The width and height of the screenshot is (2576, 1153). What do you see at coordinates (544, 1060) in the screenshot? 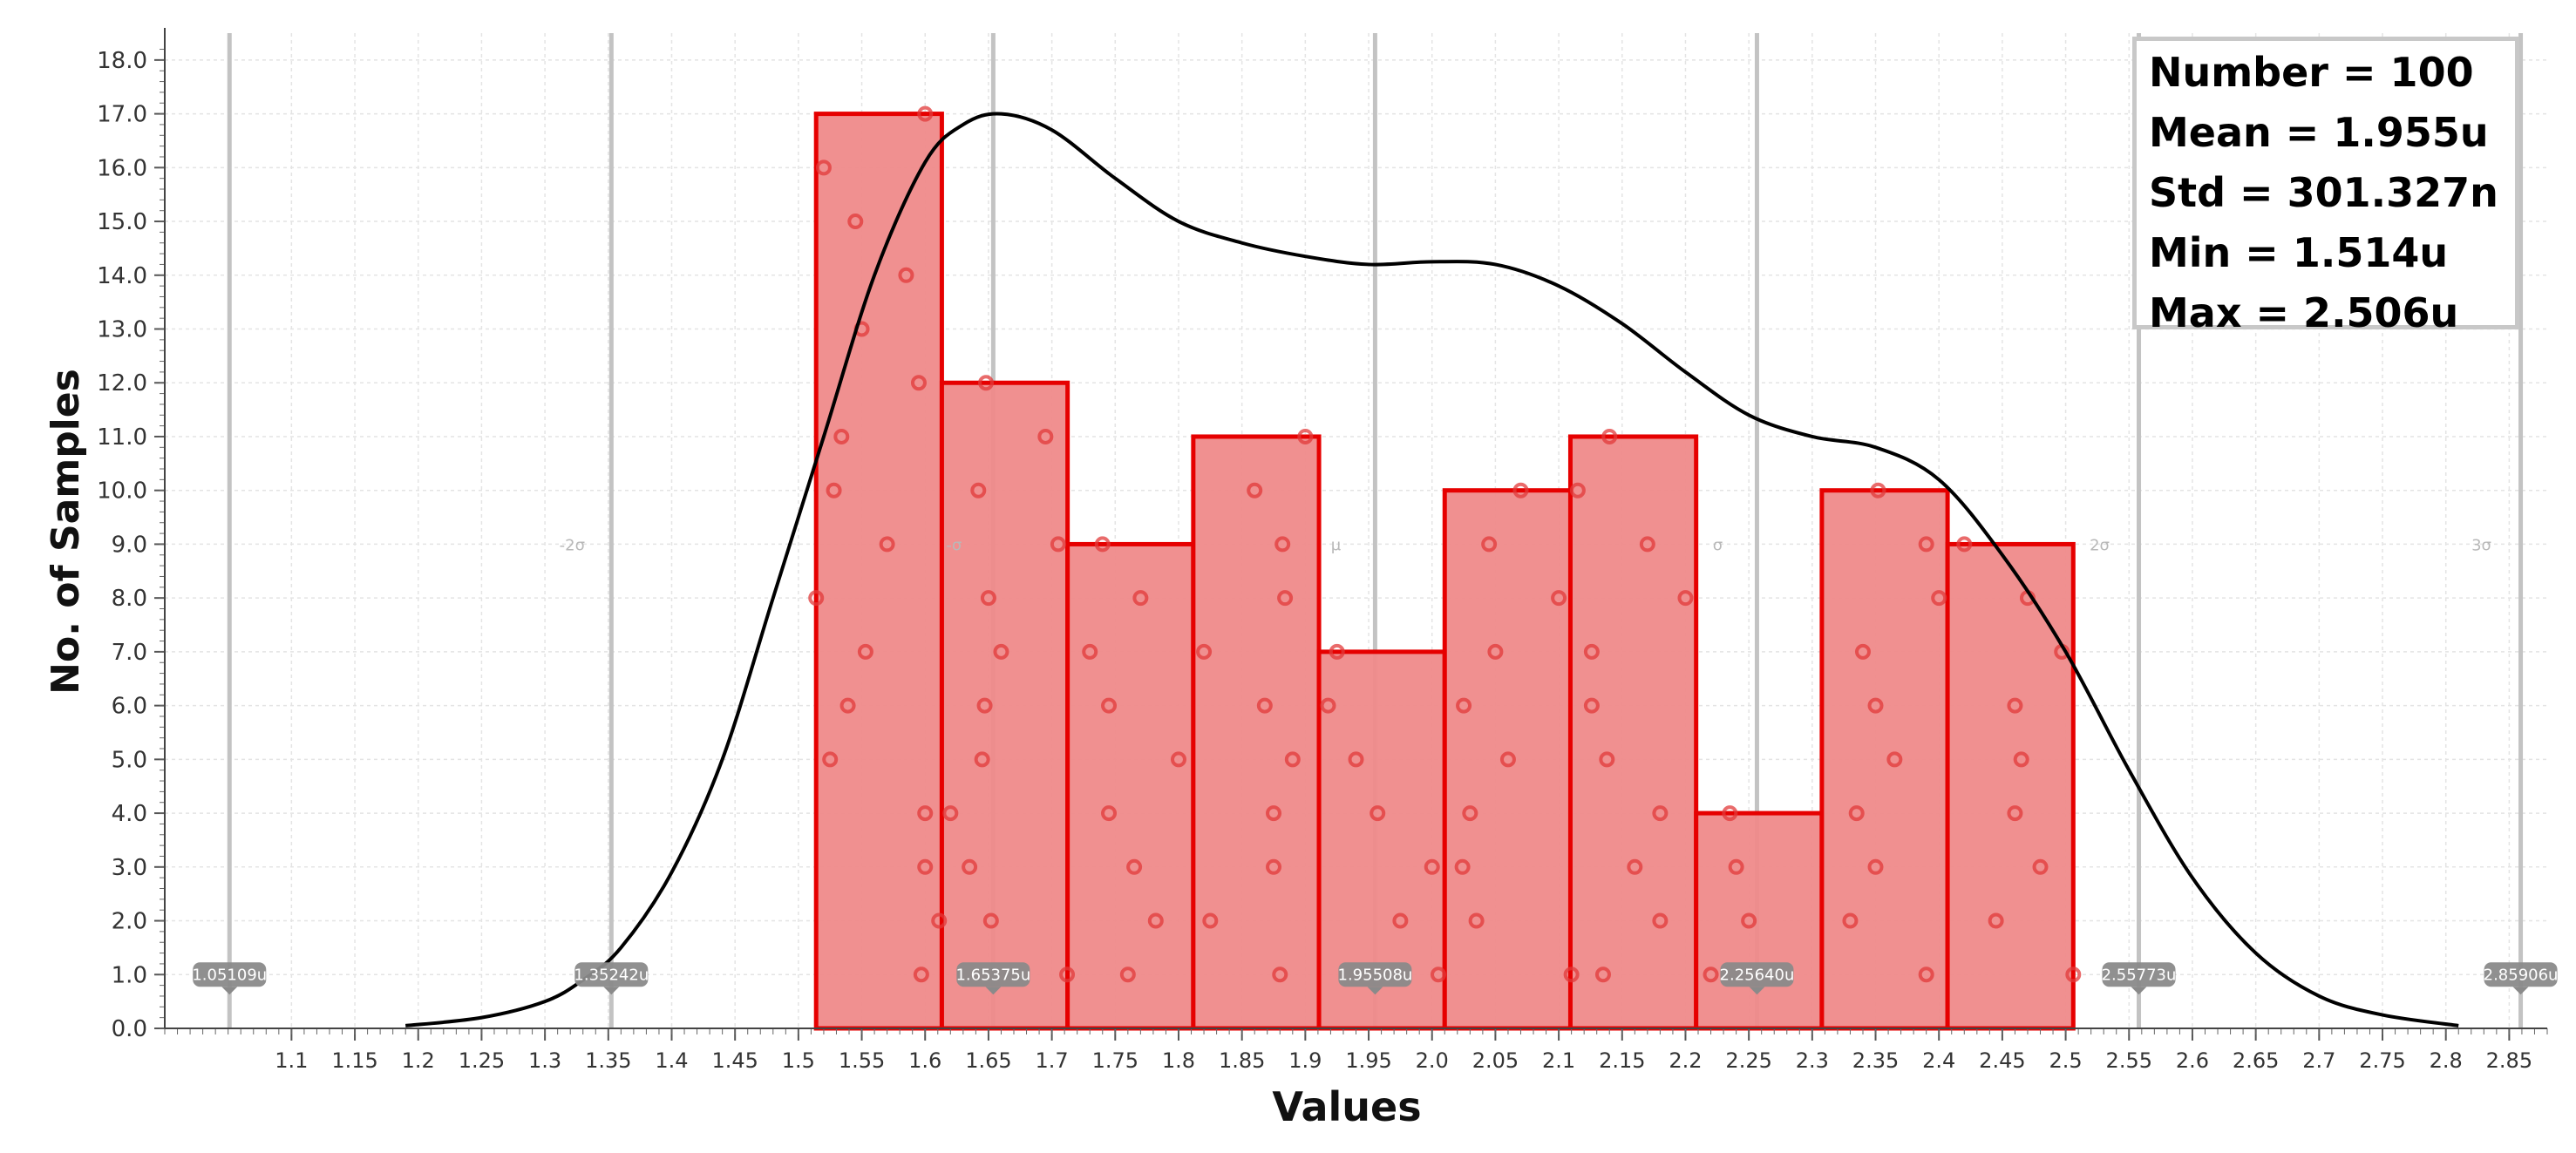
I see `x-tick-label: 1.3` at bounding box center [544, 1060].